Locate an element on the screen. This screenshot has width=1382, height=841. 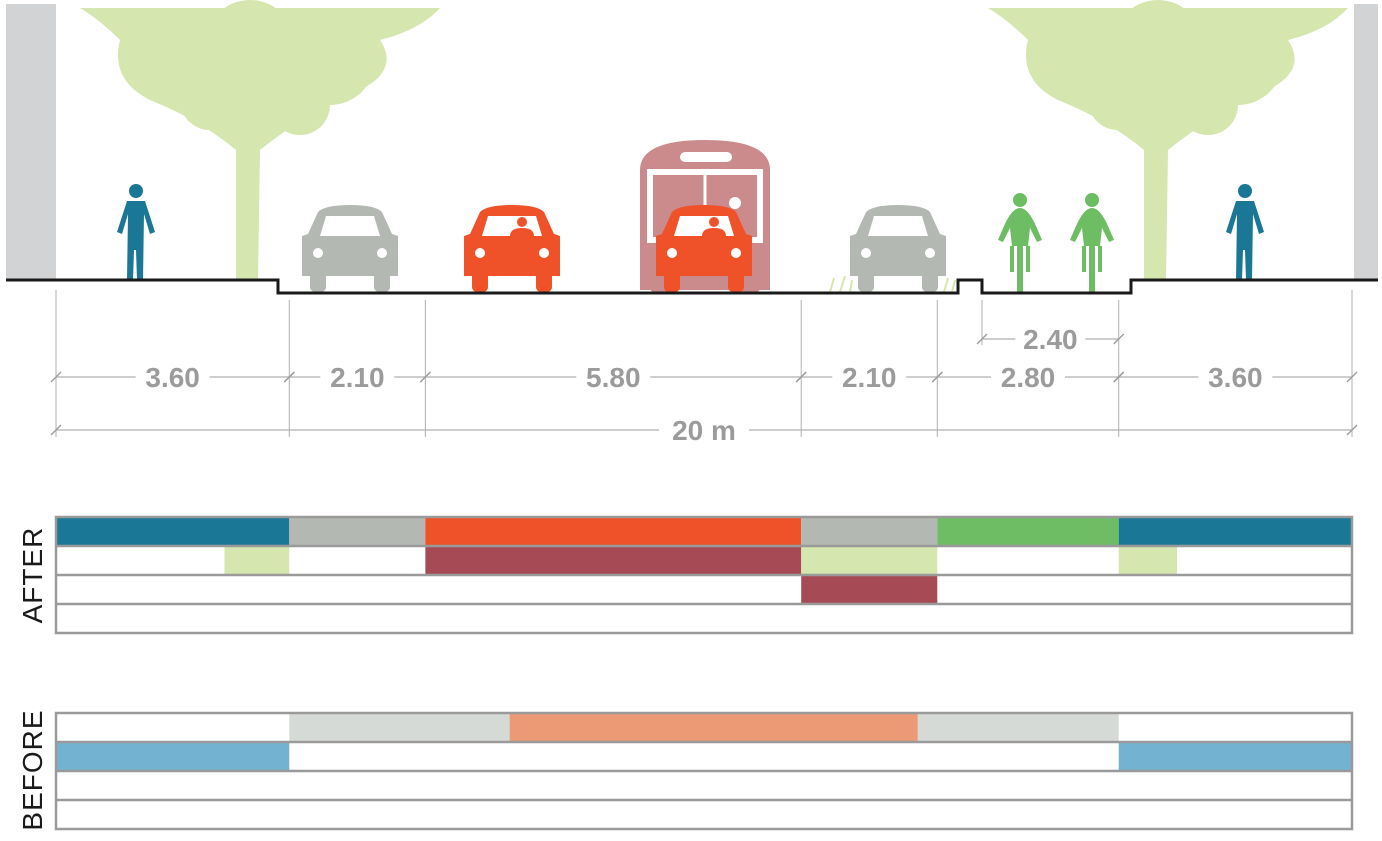
dimension-label: 2.80 is located at coordinates (1028, 377).